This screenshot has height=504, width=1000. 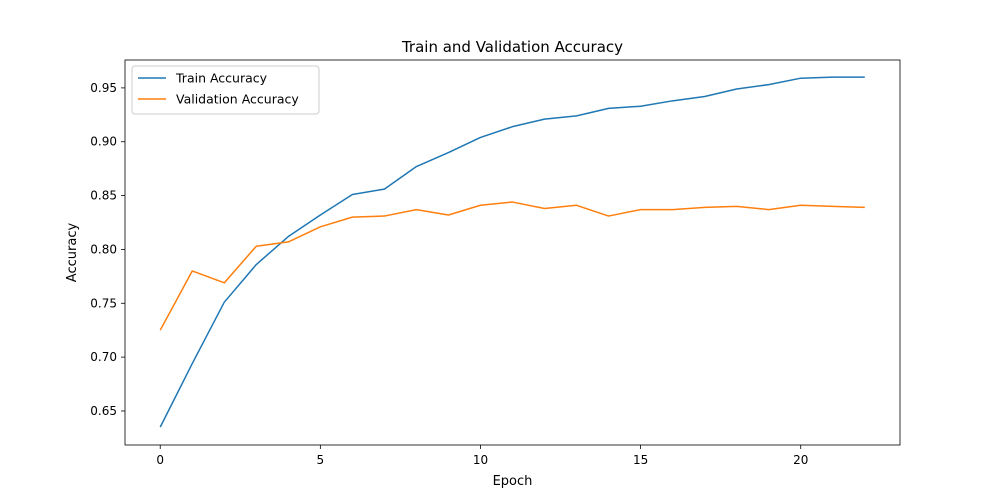 What do you see at coordinates (321, 460) in the screenshot?
I see `x-tick-label: 5` at bounding box center [321, 460].